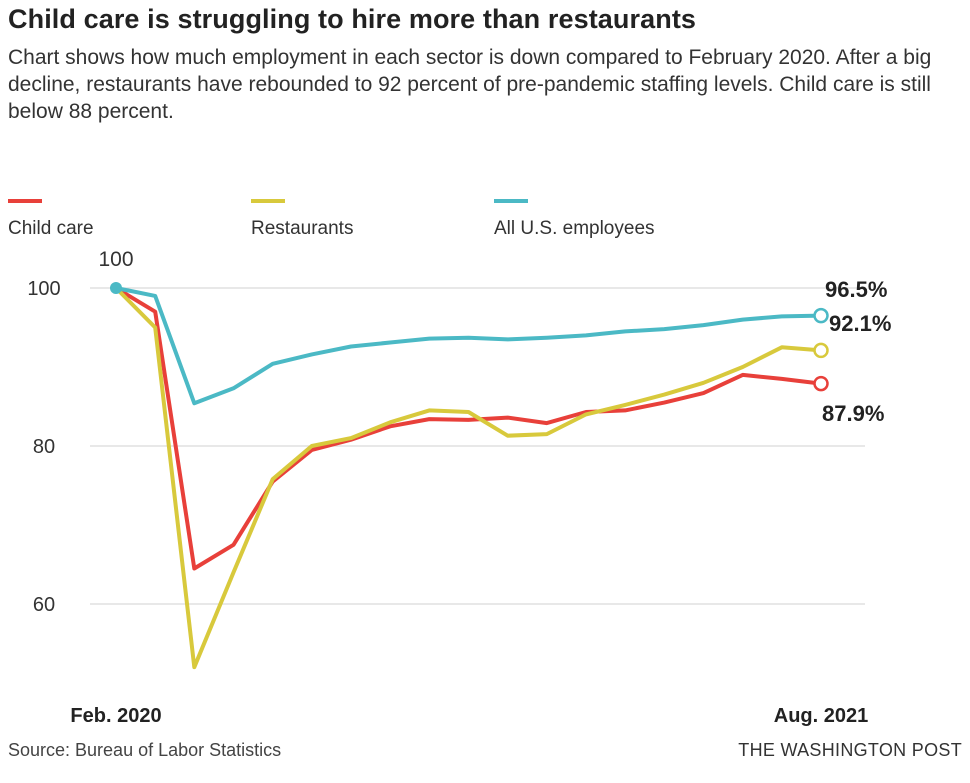  I want to click on legend-label-2: All U.S. employees, so click(574, 228).